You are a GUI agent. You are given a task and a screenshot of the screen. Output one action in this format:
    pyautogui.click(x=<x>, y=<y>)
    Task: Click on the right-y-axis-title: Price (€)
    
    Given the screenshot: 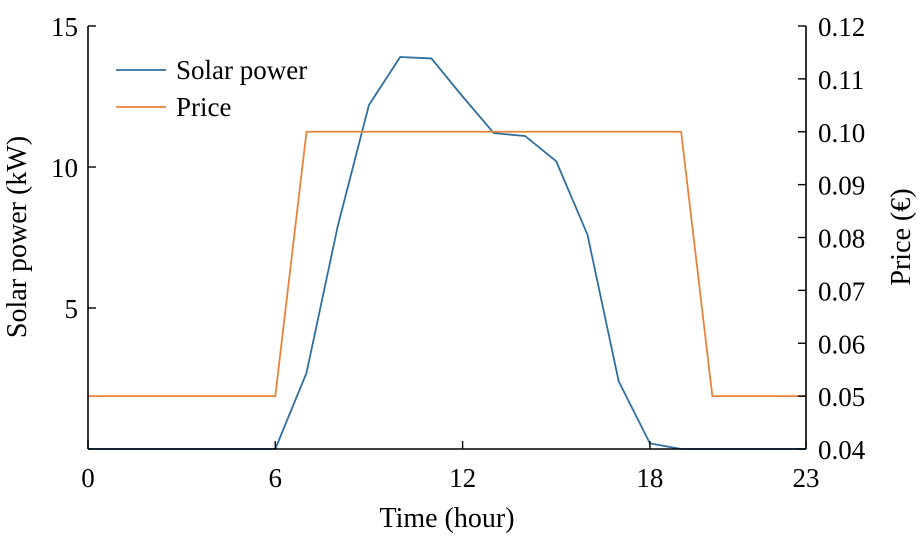 What is the action you would take?
    pyautogui.click(x=901, y=236)
    